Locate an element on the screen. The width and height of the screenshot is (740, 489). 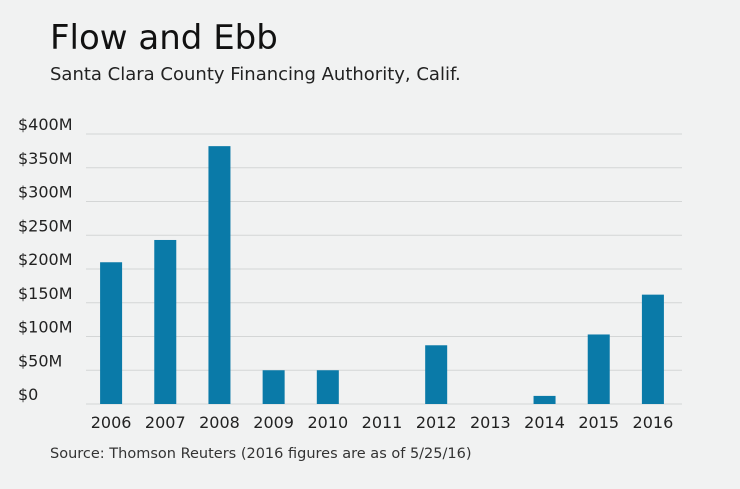
x-tick-label: 2009 is located at coordinates (273, 422).